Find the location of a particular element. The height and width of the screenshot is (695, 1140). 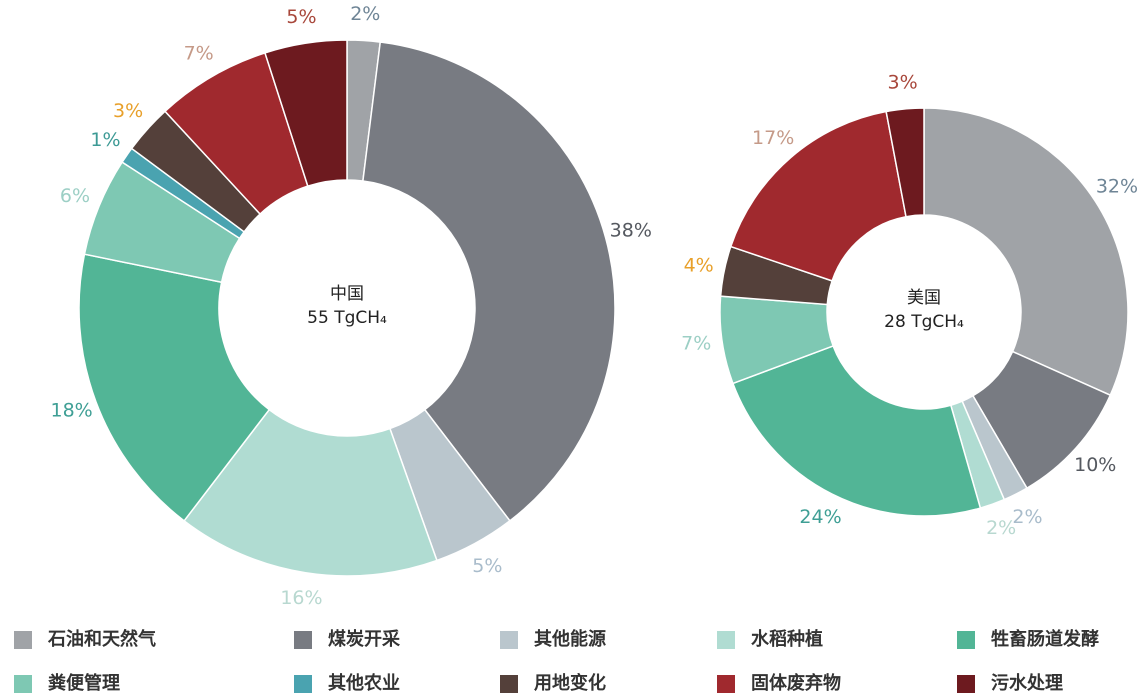

value-label: 38% is located at coordinates (631, 231).